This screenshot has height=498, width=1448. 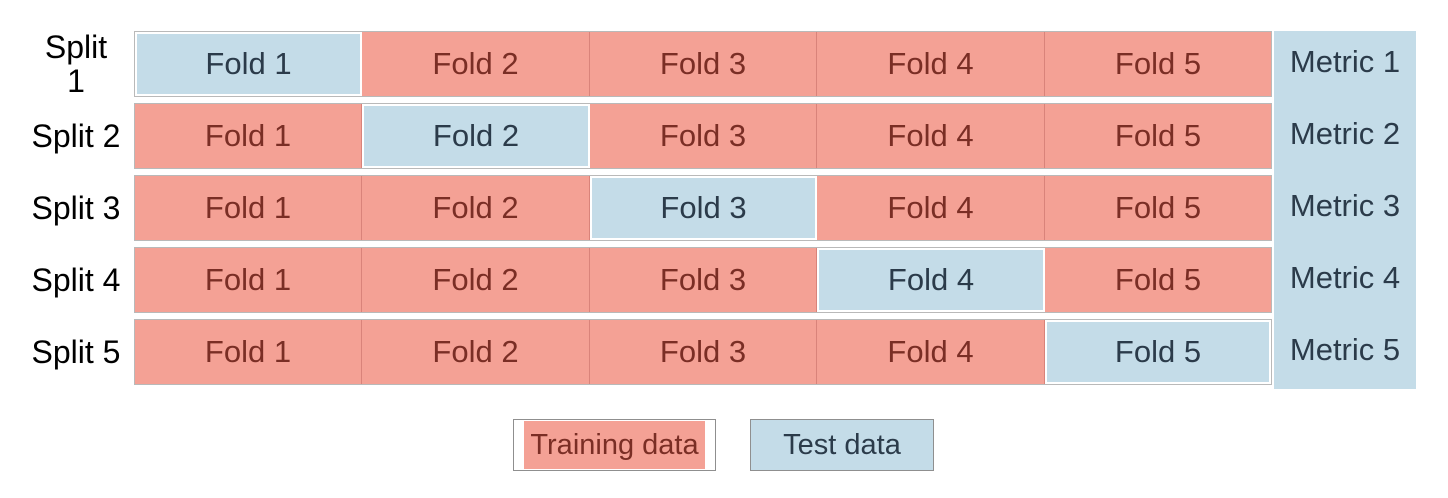 I want to click on split-label: Split 5, so click(x=76, y=352).